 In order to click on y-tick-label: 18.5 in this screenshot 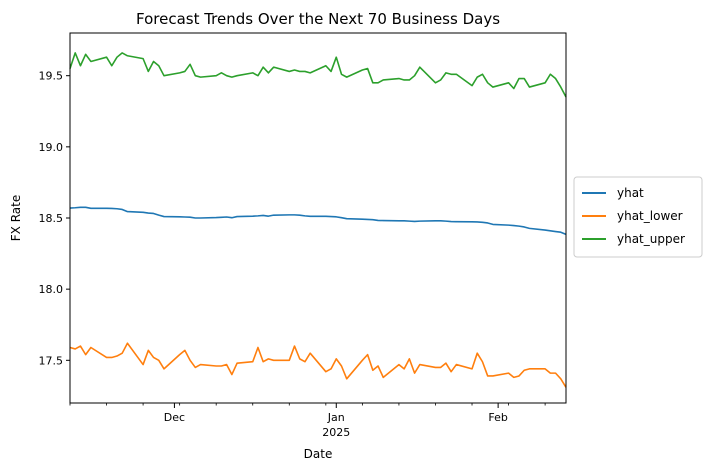, I will do `click(51, 218)`.